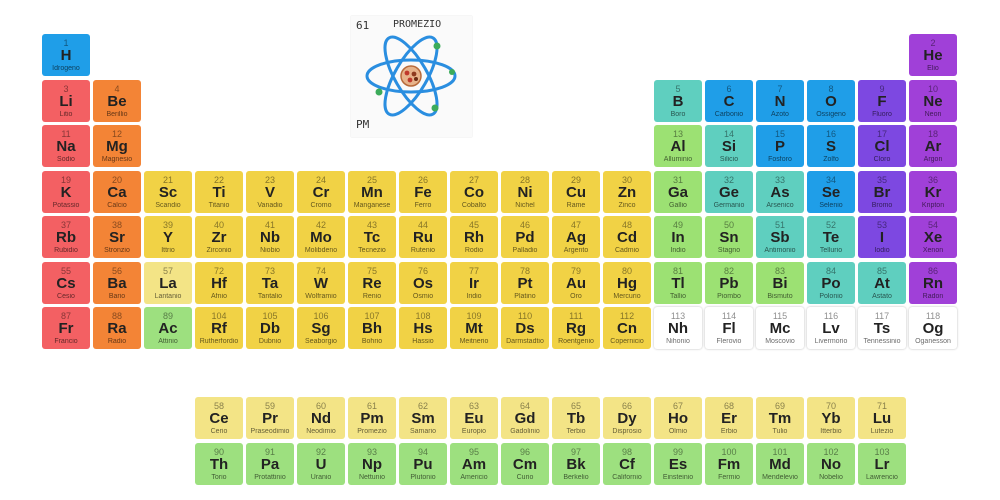 The width and height of the screenshot is (1000, 500). What do you see at coordinates (423, 192) in the screenshot?
I see `element-cell-fe: 26 Fe Ferro` at bounding box center [423, 192].